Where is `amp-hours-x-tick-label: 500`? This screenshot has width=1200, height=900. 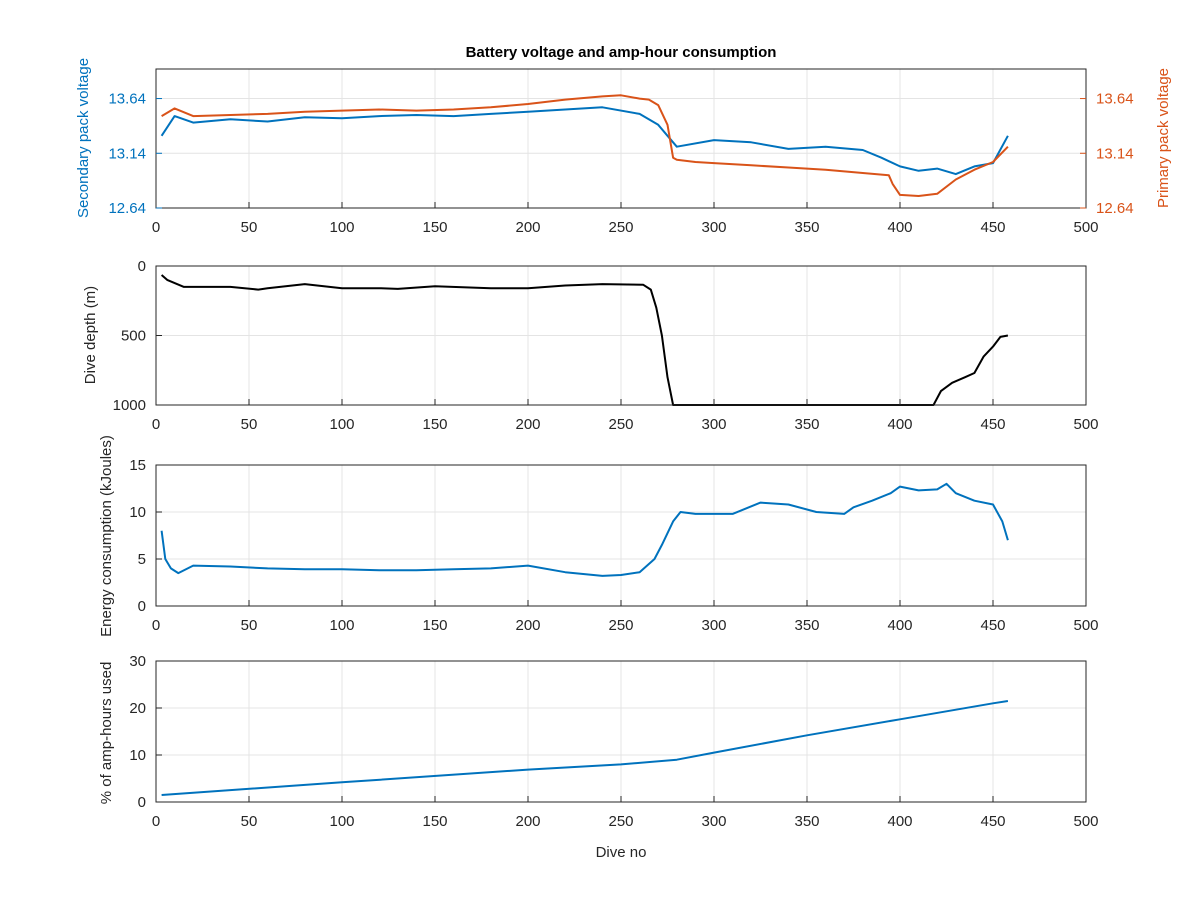 amp-hours-x-tick-label: 500 is located at coordinates (1085, 821).